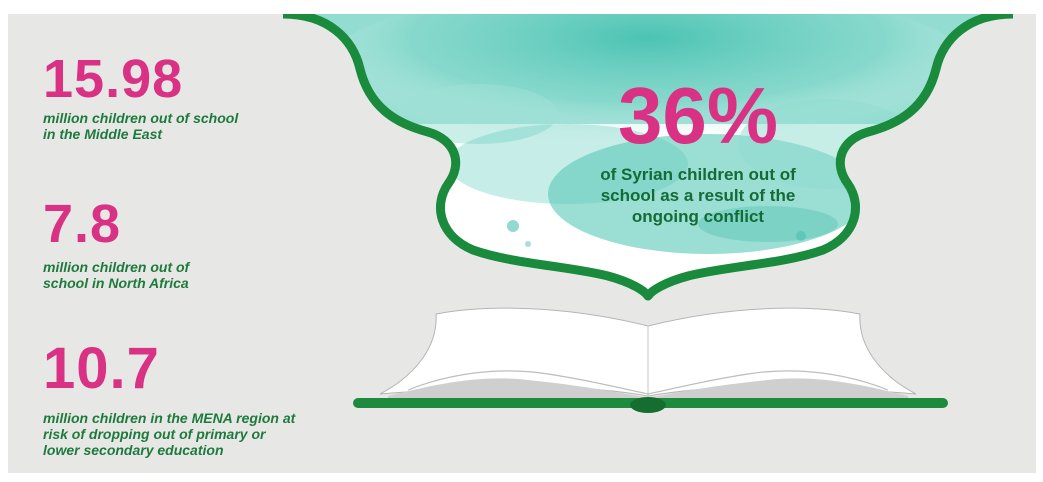  What do you see at coordinates (103, 134) in the screenshot?
I see `stat-description-line: in the Middle East` at bounding box center [103, 134].